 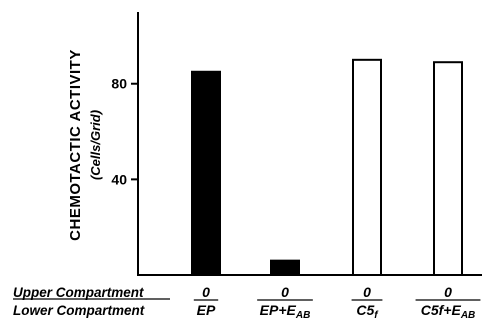 What do you see at coordinates (78, 292) in the screenshot?
I see `upper-compartment-label: Upper Compartment` at bounding box center [78, 292].